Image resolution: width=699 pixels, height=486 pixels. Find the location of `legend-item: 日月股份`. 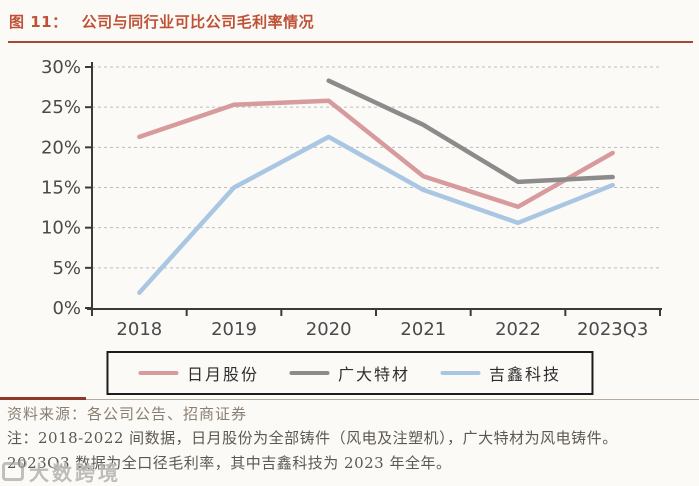

legend-item: 日月股份 is located at coordinates (198, 373).